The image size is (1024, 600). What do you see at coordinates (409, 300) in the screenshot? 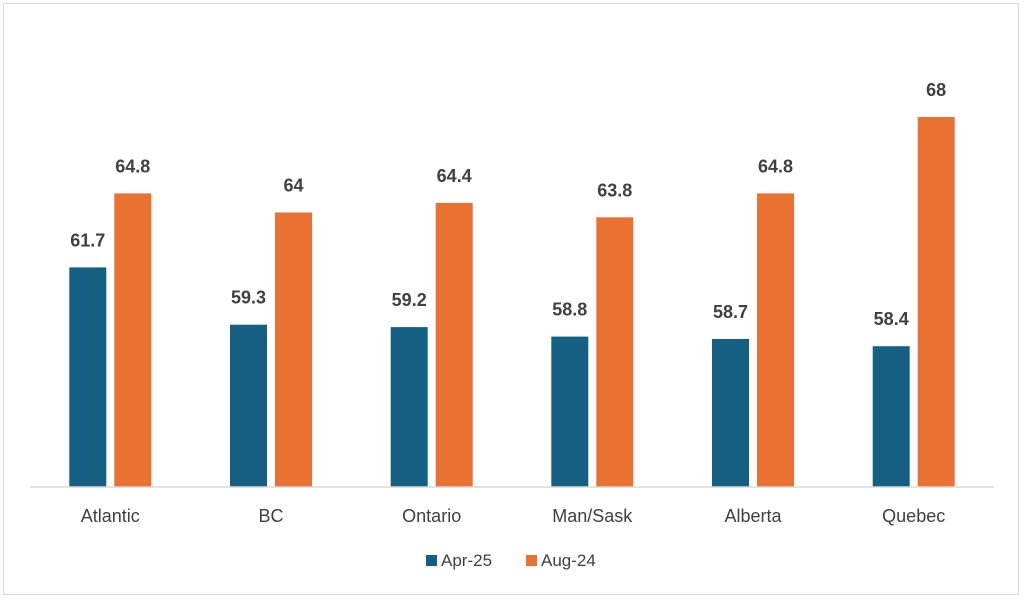
I see `value-label: 59.2` at bounding box center [409, 300].